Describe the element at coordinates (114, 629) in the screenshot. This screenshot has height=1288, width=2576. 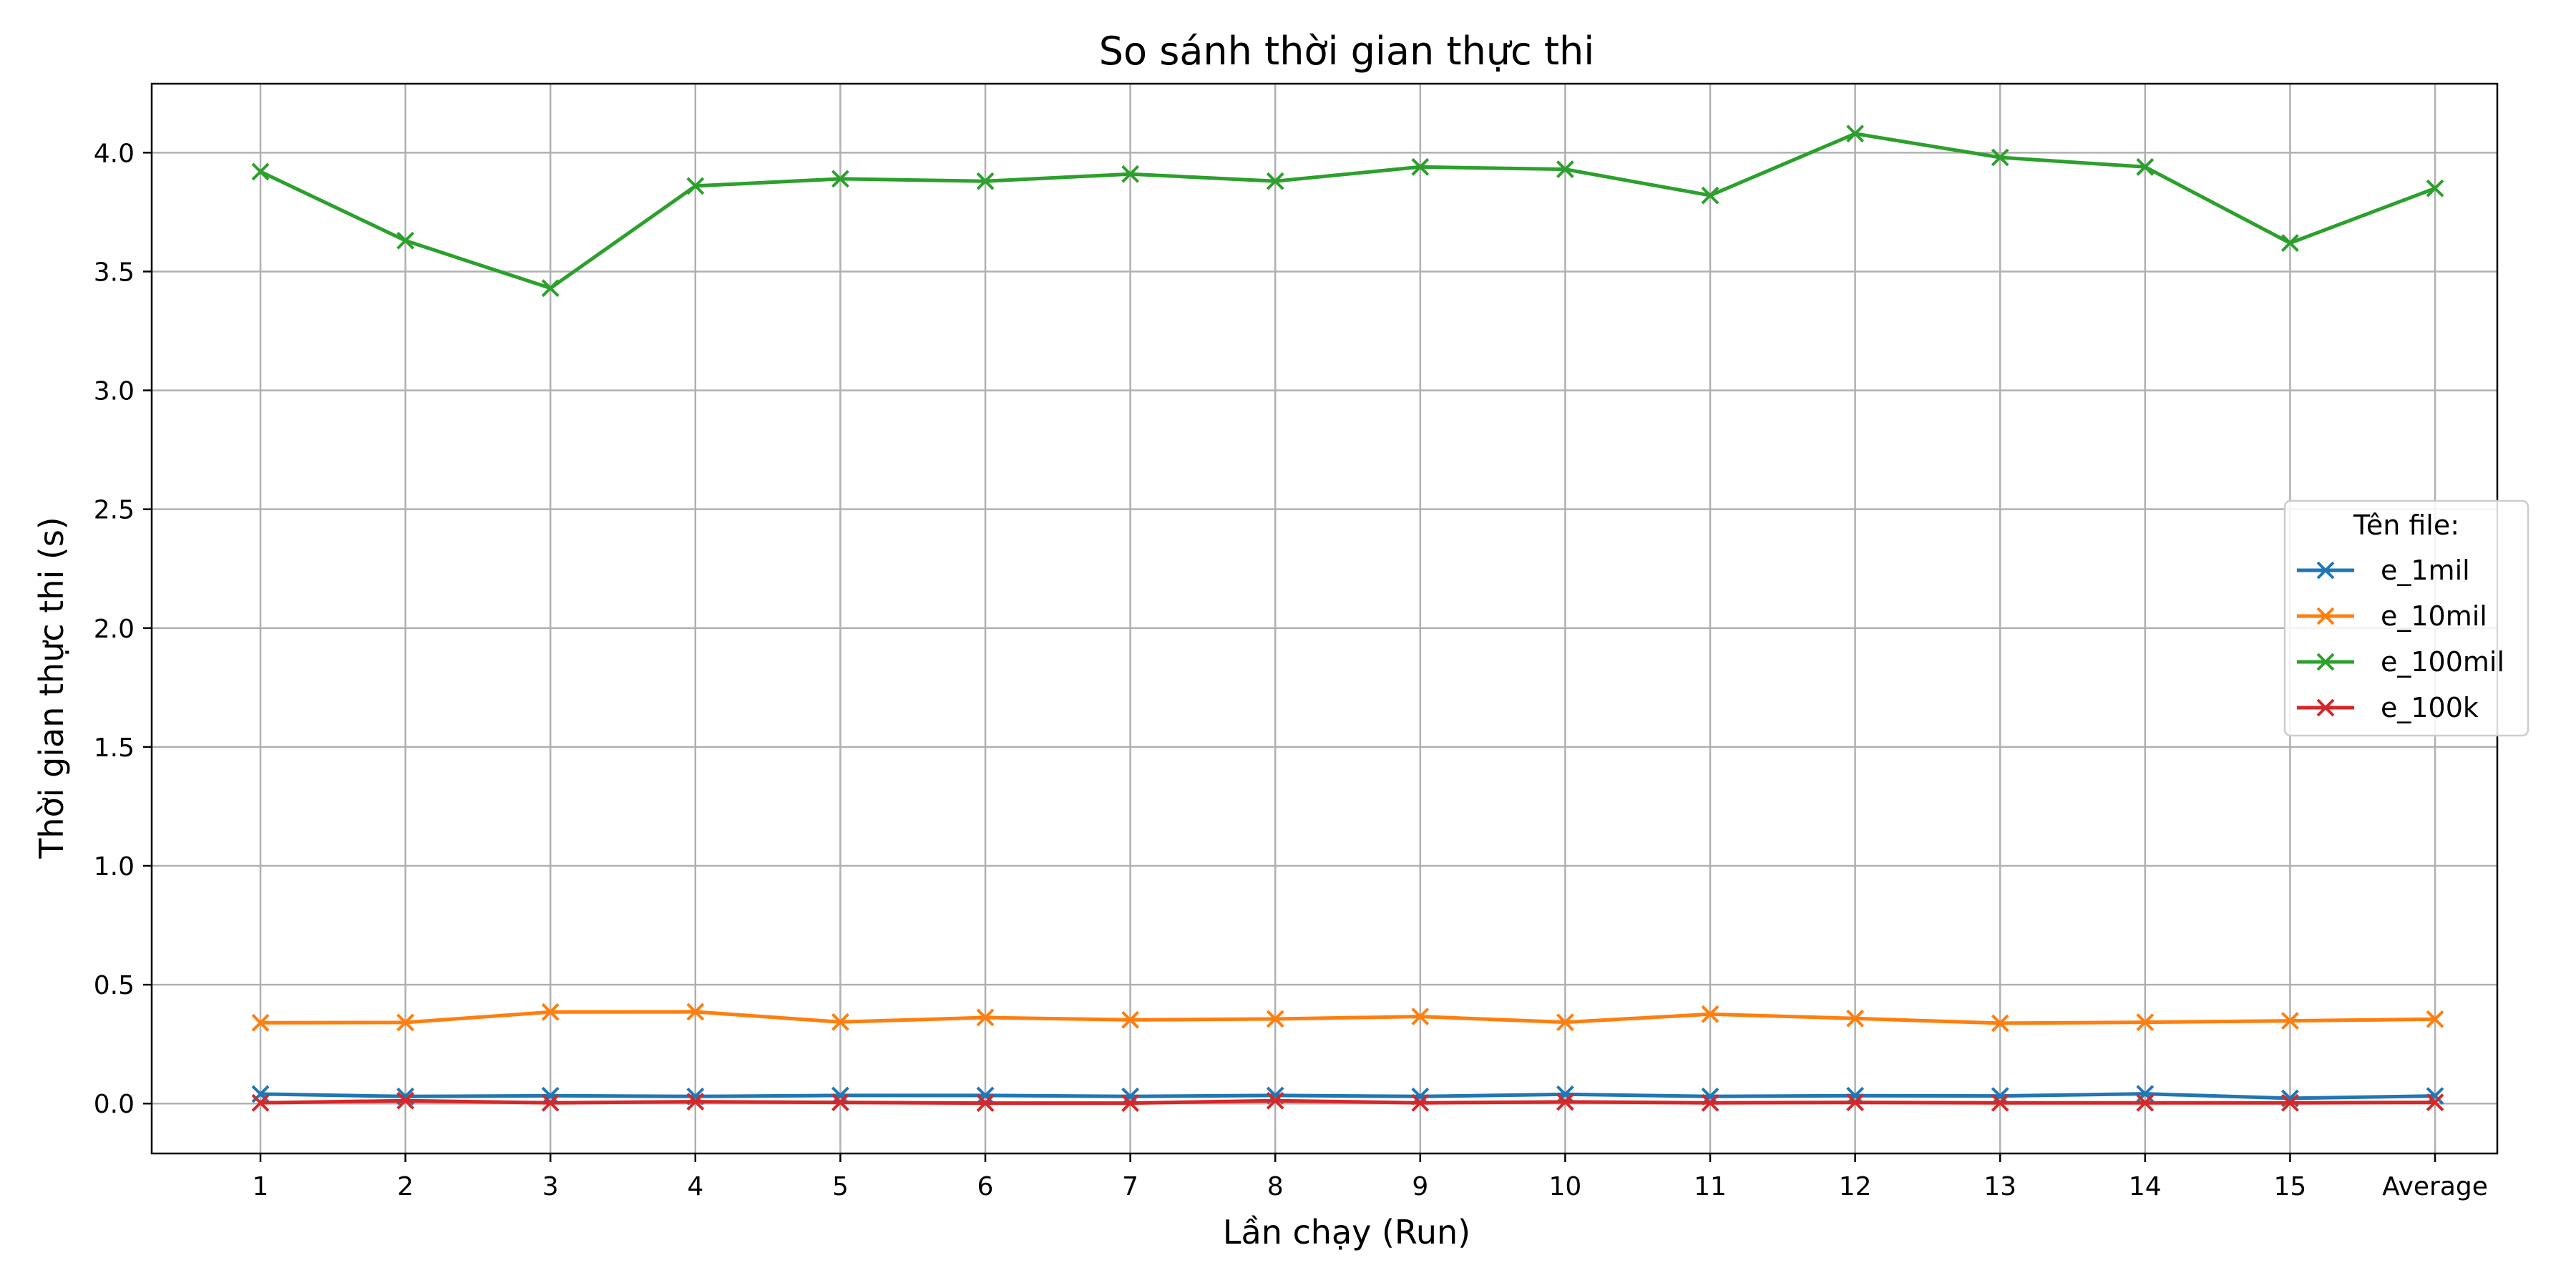
I see `y-tick-label: 2.0` at that location.